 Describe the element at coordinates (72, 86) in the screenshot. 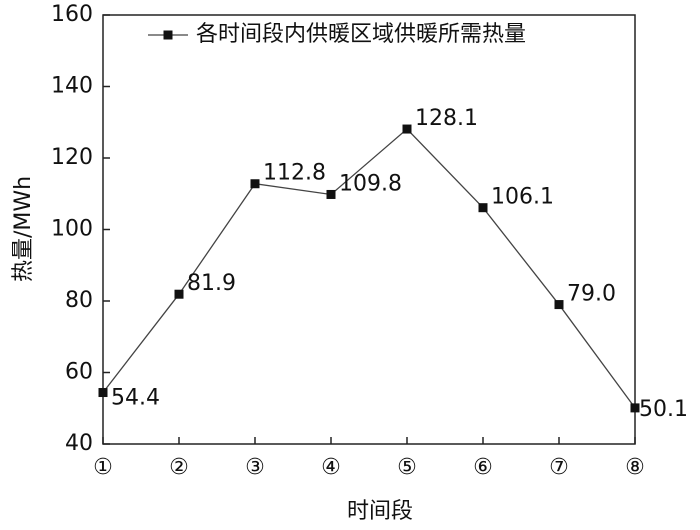

I see `y-tick-label: 140` at that location.